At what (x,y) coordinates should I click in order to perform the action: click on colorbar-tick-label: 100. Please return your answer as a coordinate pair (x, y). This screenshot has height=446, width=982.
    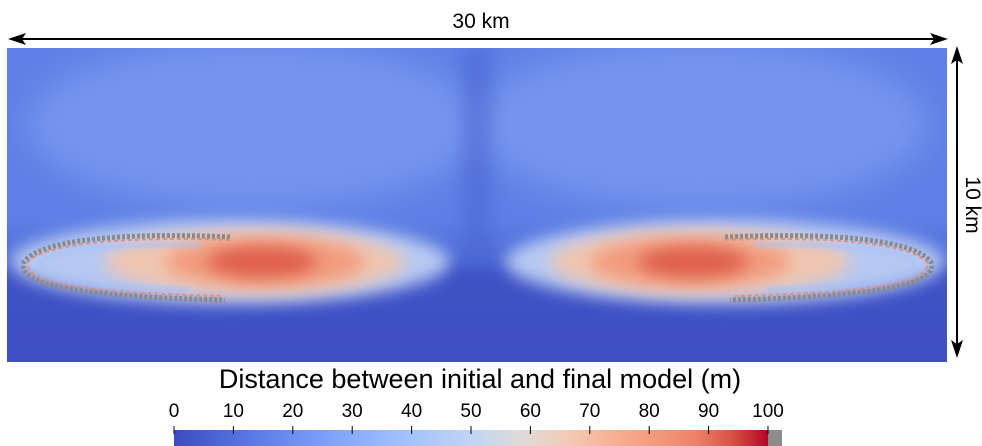
    Looking at the image, I should click on (768, 411).